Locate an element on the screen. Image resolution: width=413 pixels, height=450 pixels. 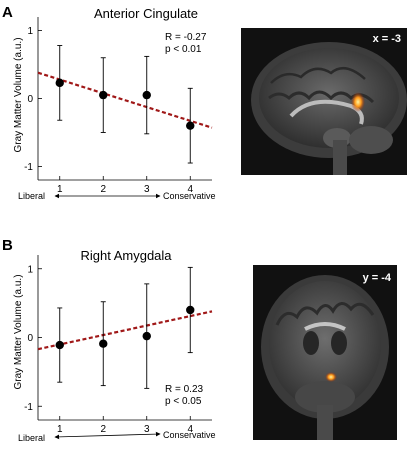
stat-p-b: p < 0.05 is located at coordinates (183, 401).